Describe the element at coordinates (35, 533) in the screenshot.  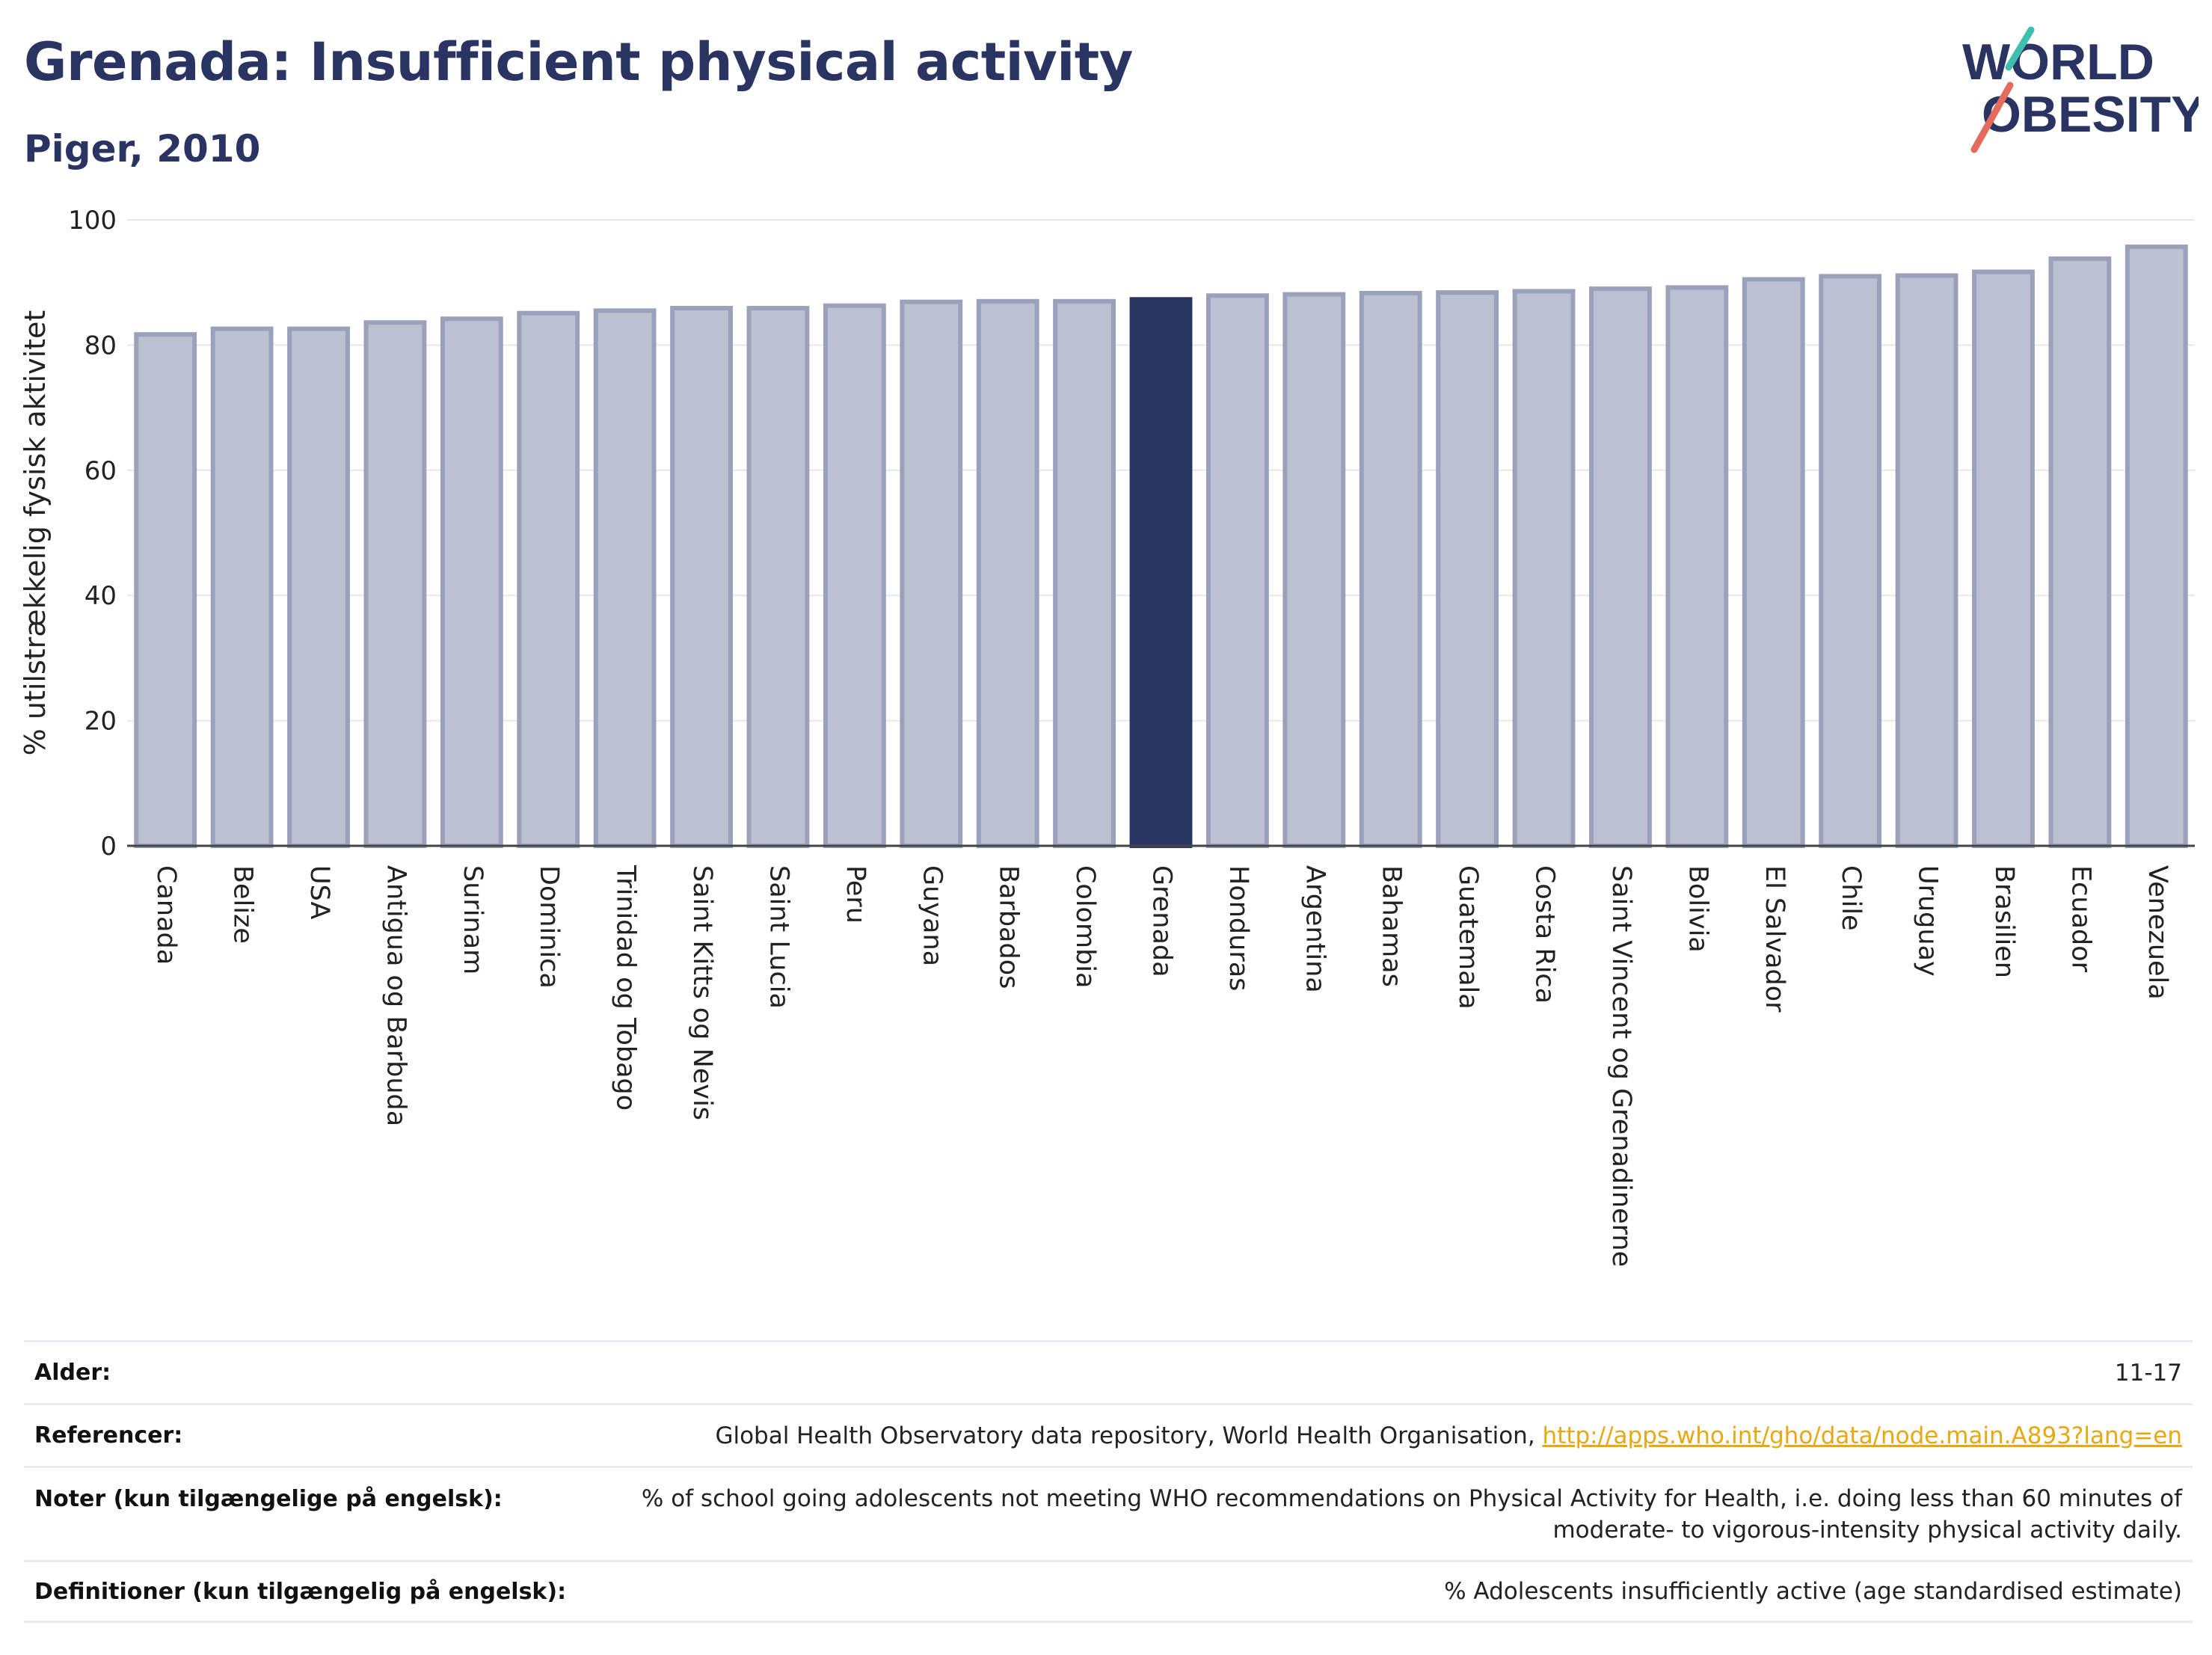
I see `y-axis-label: % utilstrækkelig fysisk aktivitet` at that location.